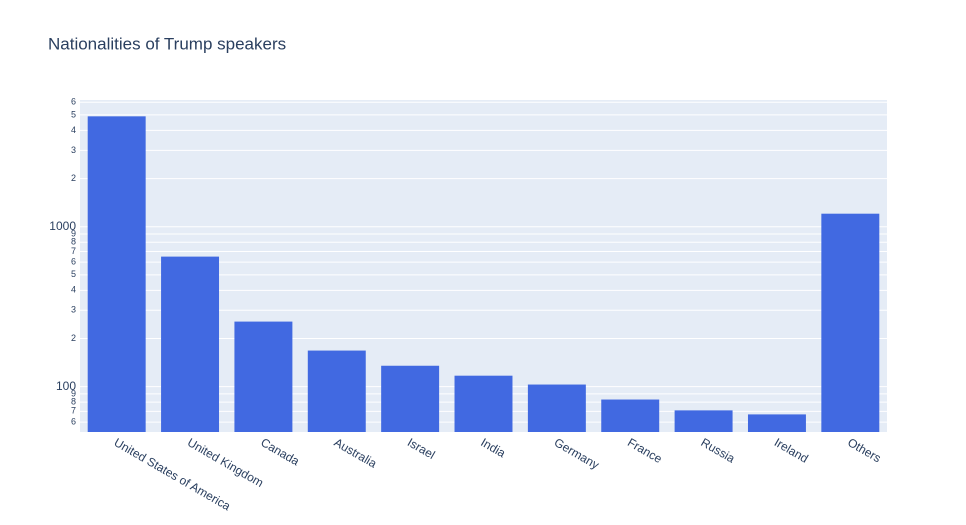 This screenshot has width=966, height=525. Describe the element at coordinates (167, 43) in the screenshot. I see `chart-title: Nationalities of Trump speakers` at that location.